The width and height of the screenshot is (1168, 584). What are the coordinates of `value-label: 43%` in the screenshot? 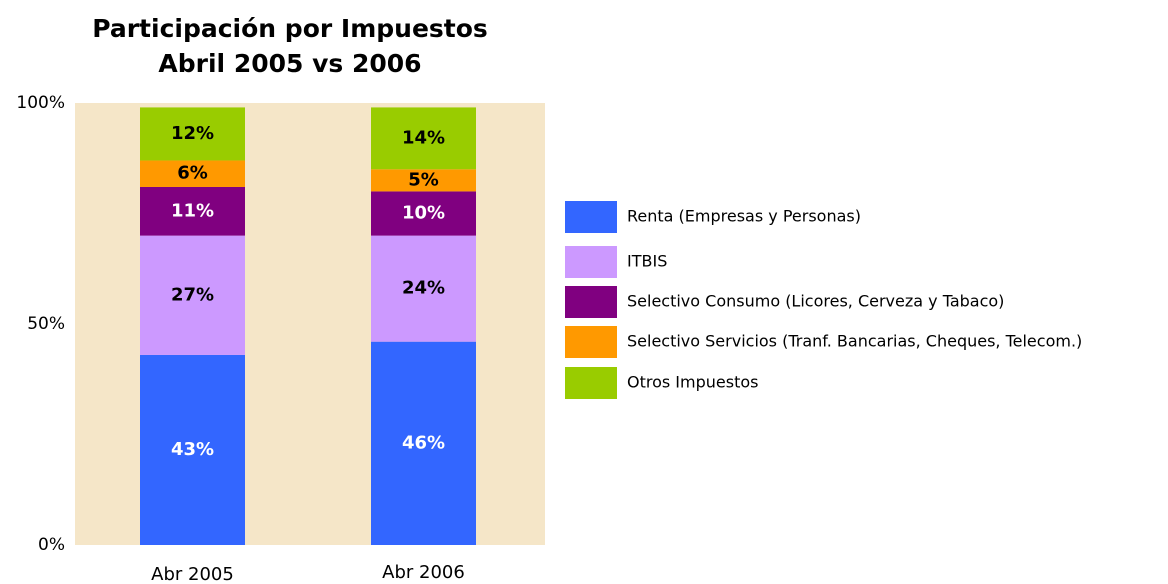 It's located at (192, 449).